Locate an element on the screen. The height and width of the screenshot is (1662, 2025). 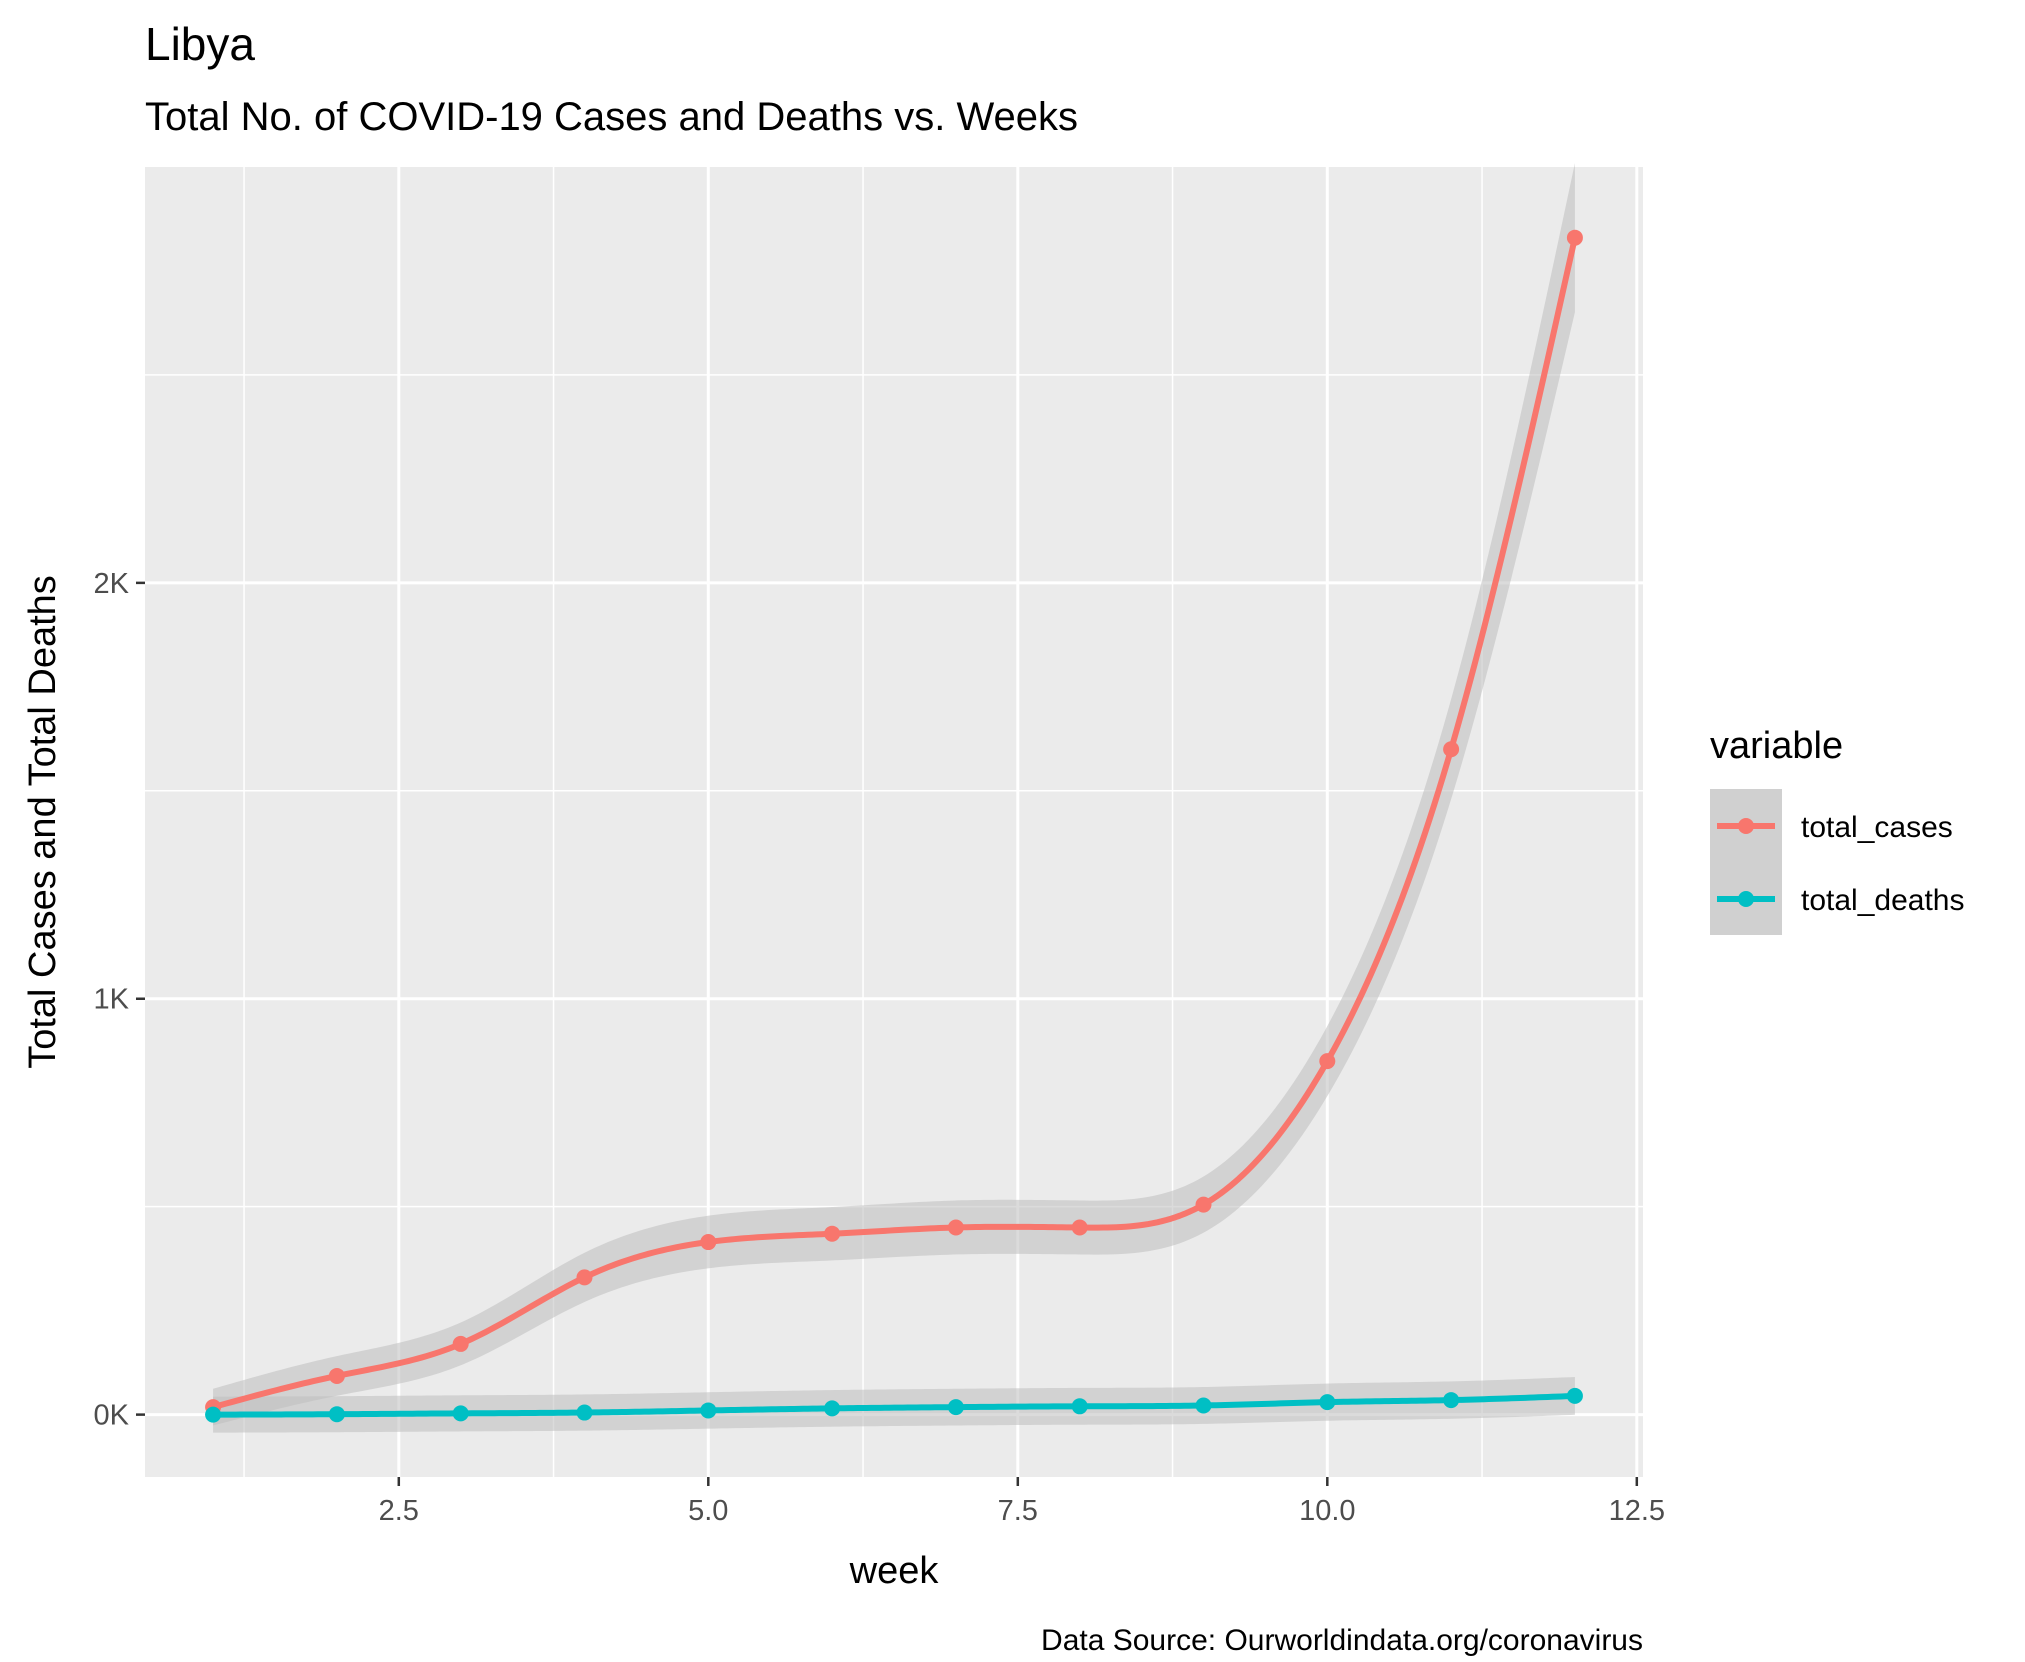
legend-key-point-total_cases is located at coordinates (1746, 826).